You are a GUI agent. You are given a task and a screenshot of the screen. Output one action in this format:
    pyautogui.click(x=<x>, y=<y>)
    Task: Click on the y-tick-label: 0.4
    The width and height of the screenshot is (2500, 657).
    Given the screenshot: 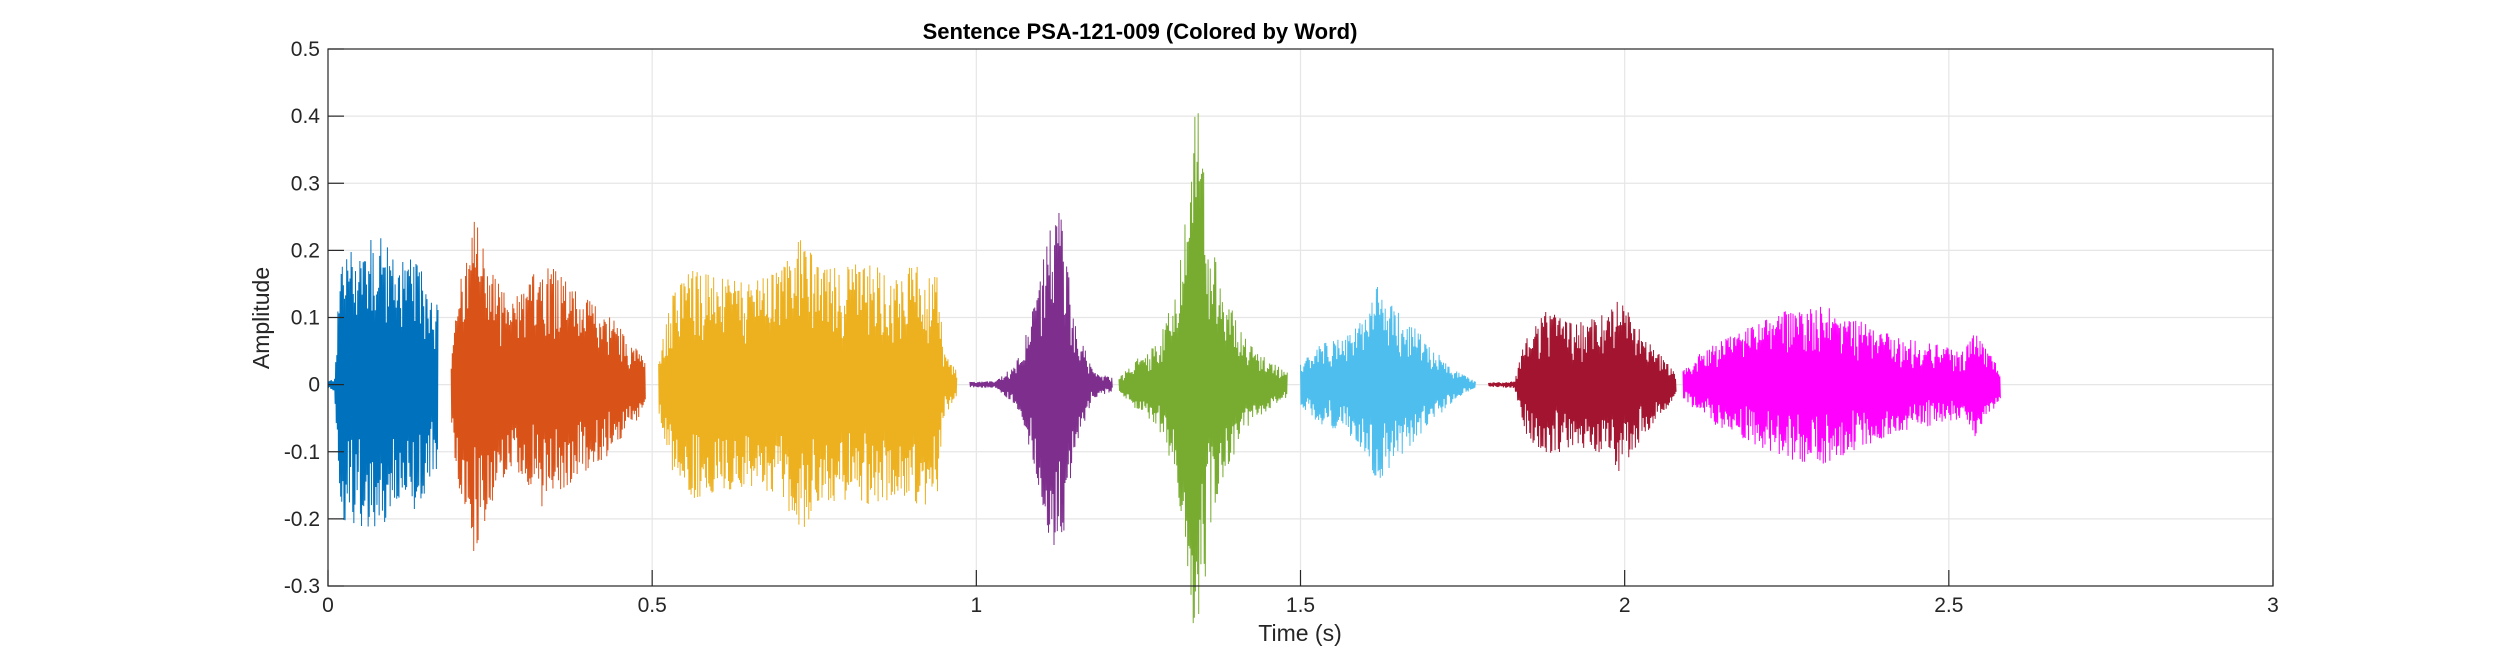 What is the action you would take?
    pyautogui.click(x=306, y=116)
    